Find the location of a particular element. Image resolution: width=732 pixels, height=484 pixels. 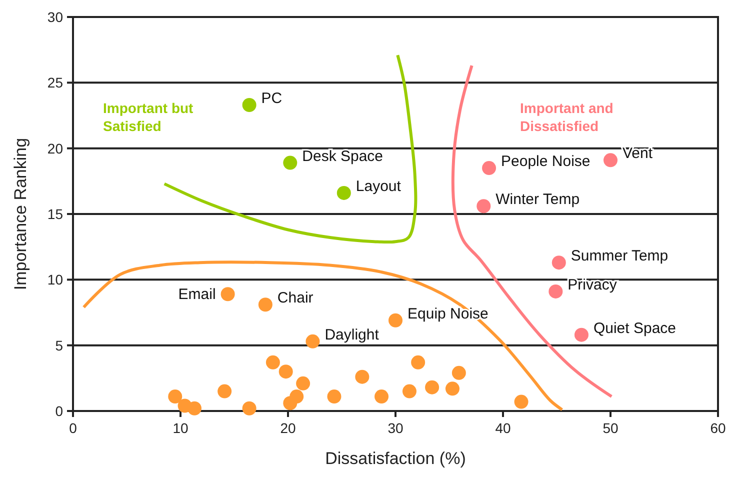

annotation: People Noise is located at coordinates (545, 161).